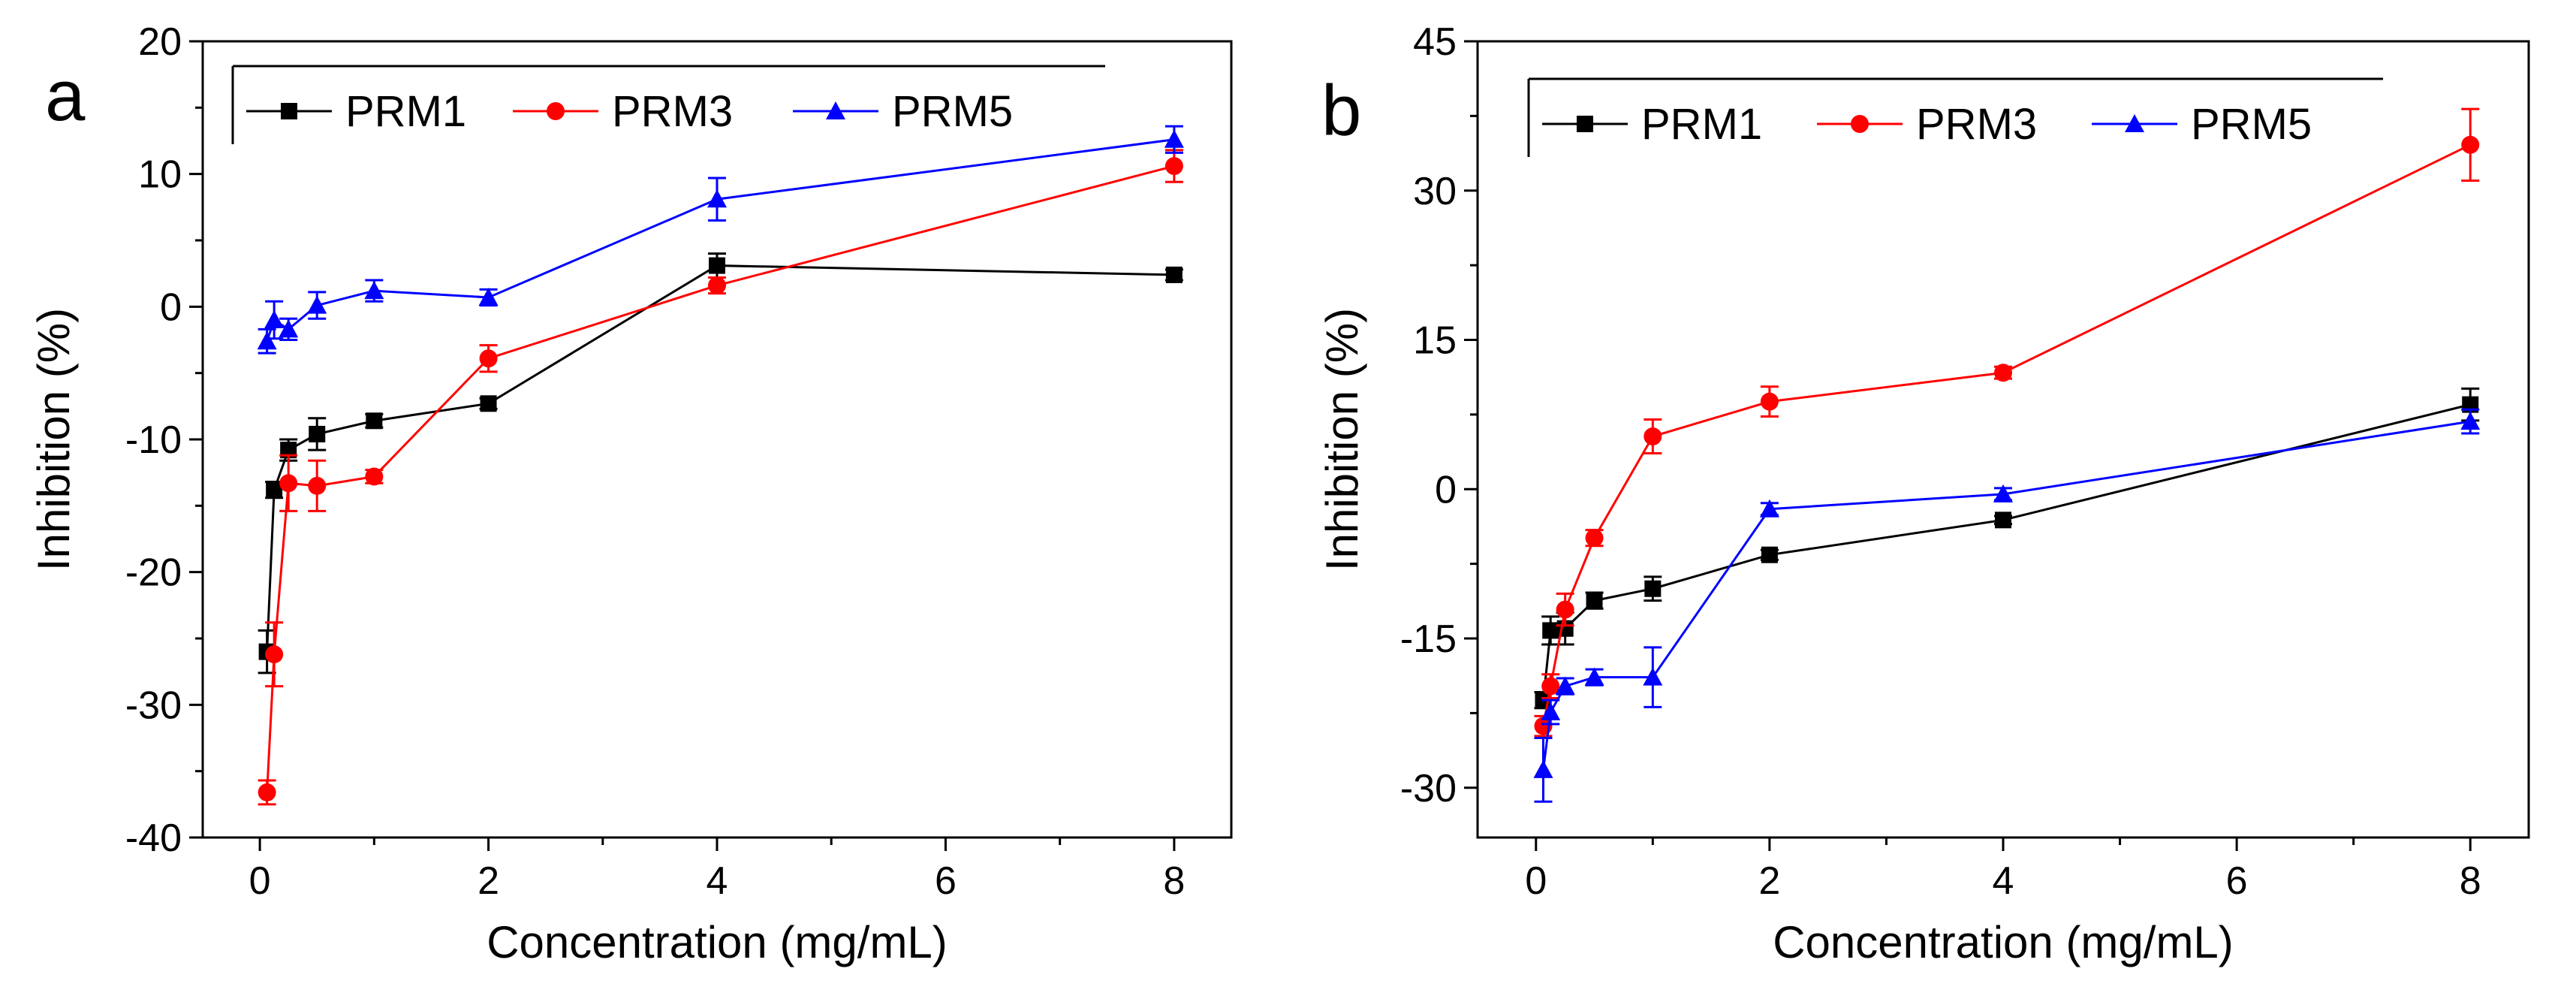 The height and width of the screenshot is (1008, 2576). What do you see at coordinates (1435, 191) in the screenshot?
I see `y-tick-label: 30` at bounding box center [1435, 191].